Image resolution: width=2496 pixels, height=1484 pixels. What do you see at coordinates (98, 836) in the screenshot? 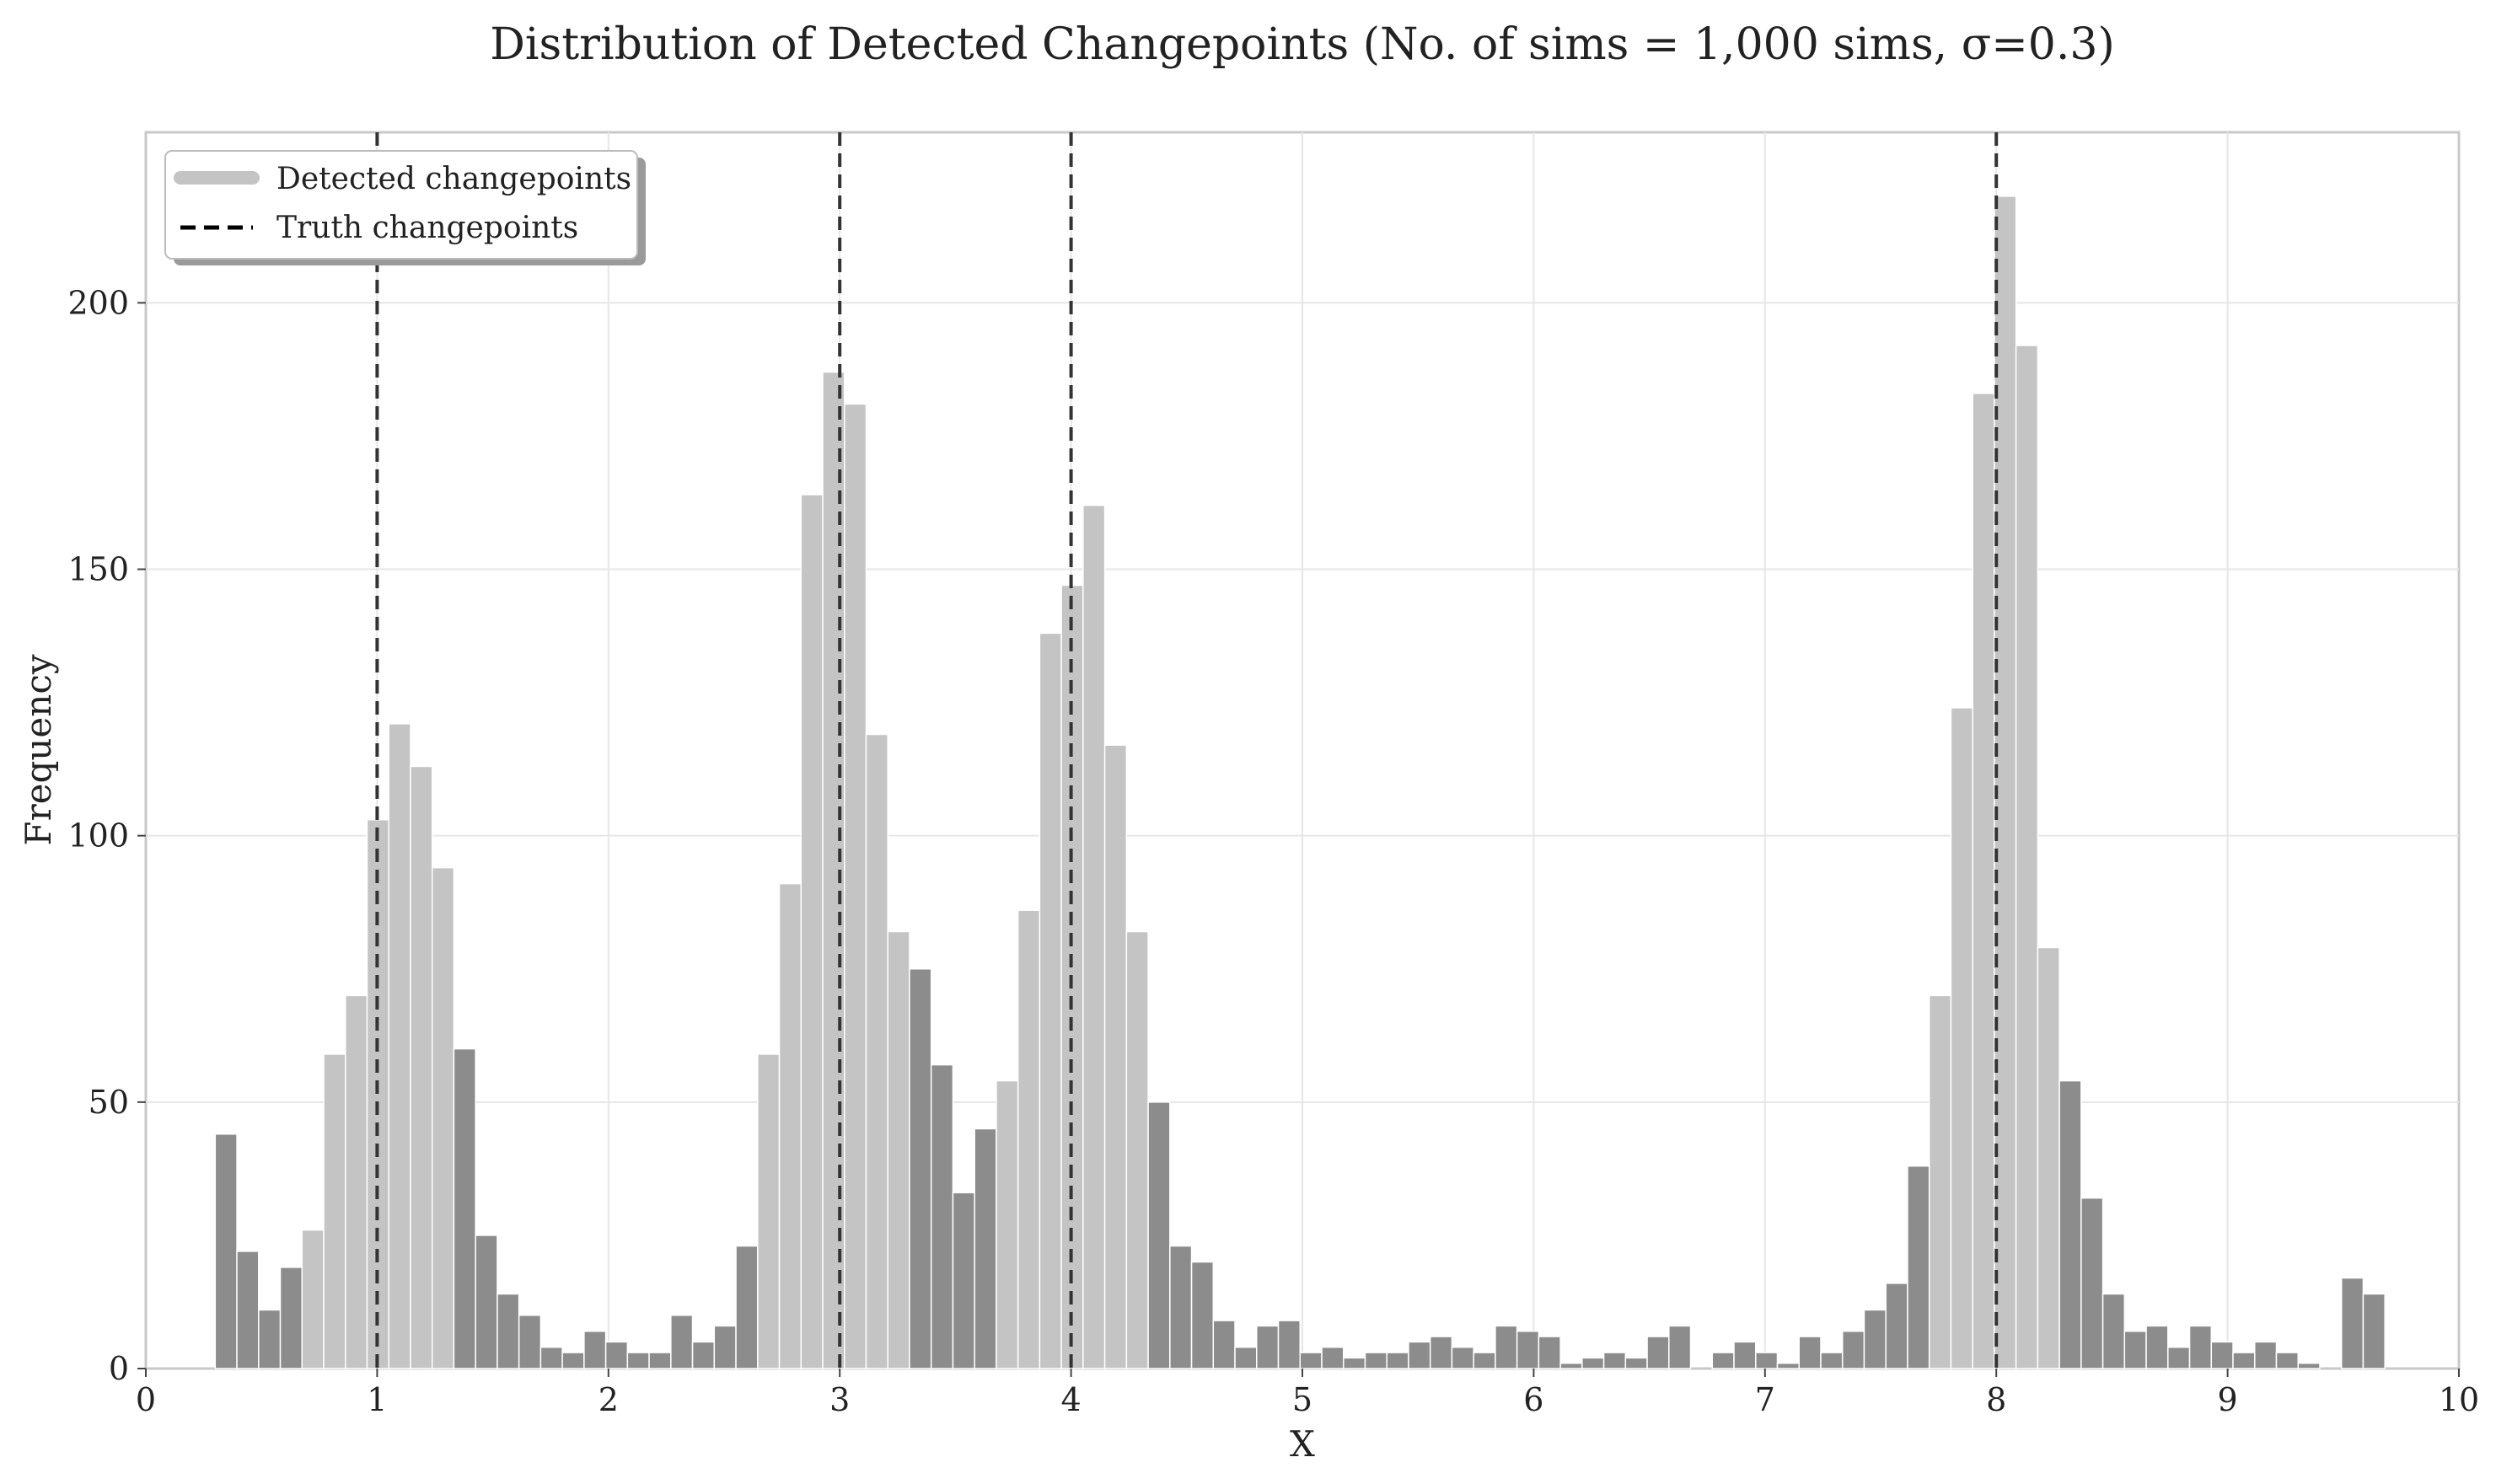
I see `y-tick-label: 100` at bounding box center [98, 836].